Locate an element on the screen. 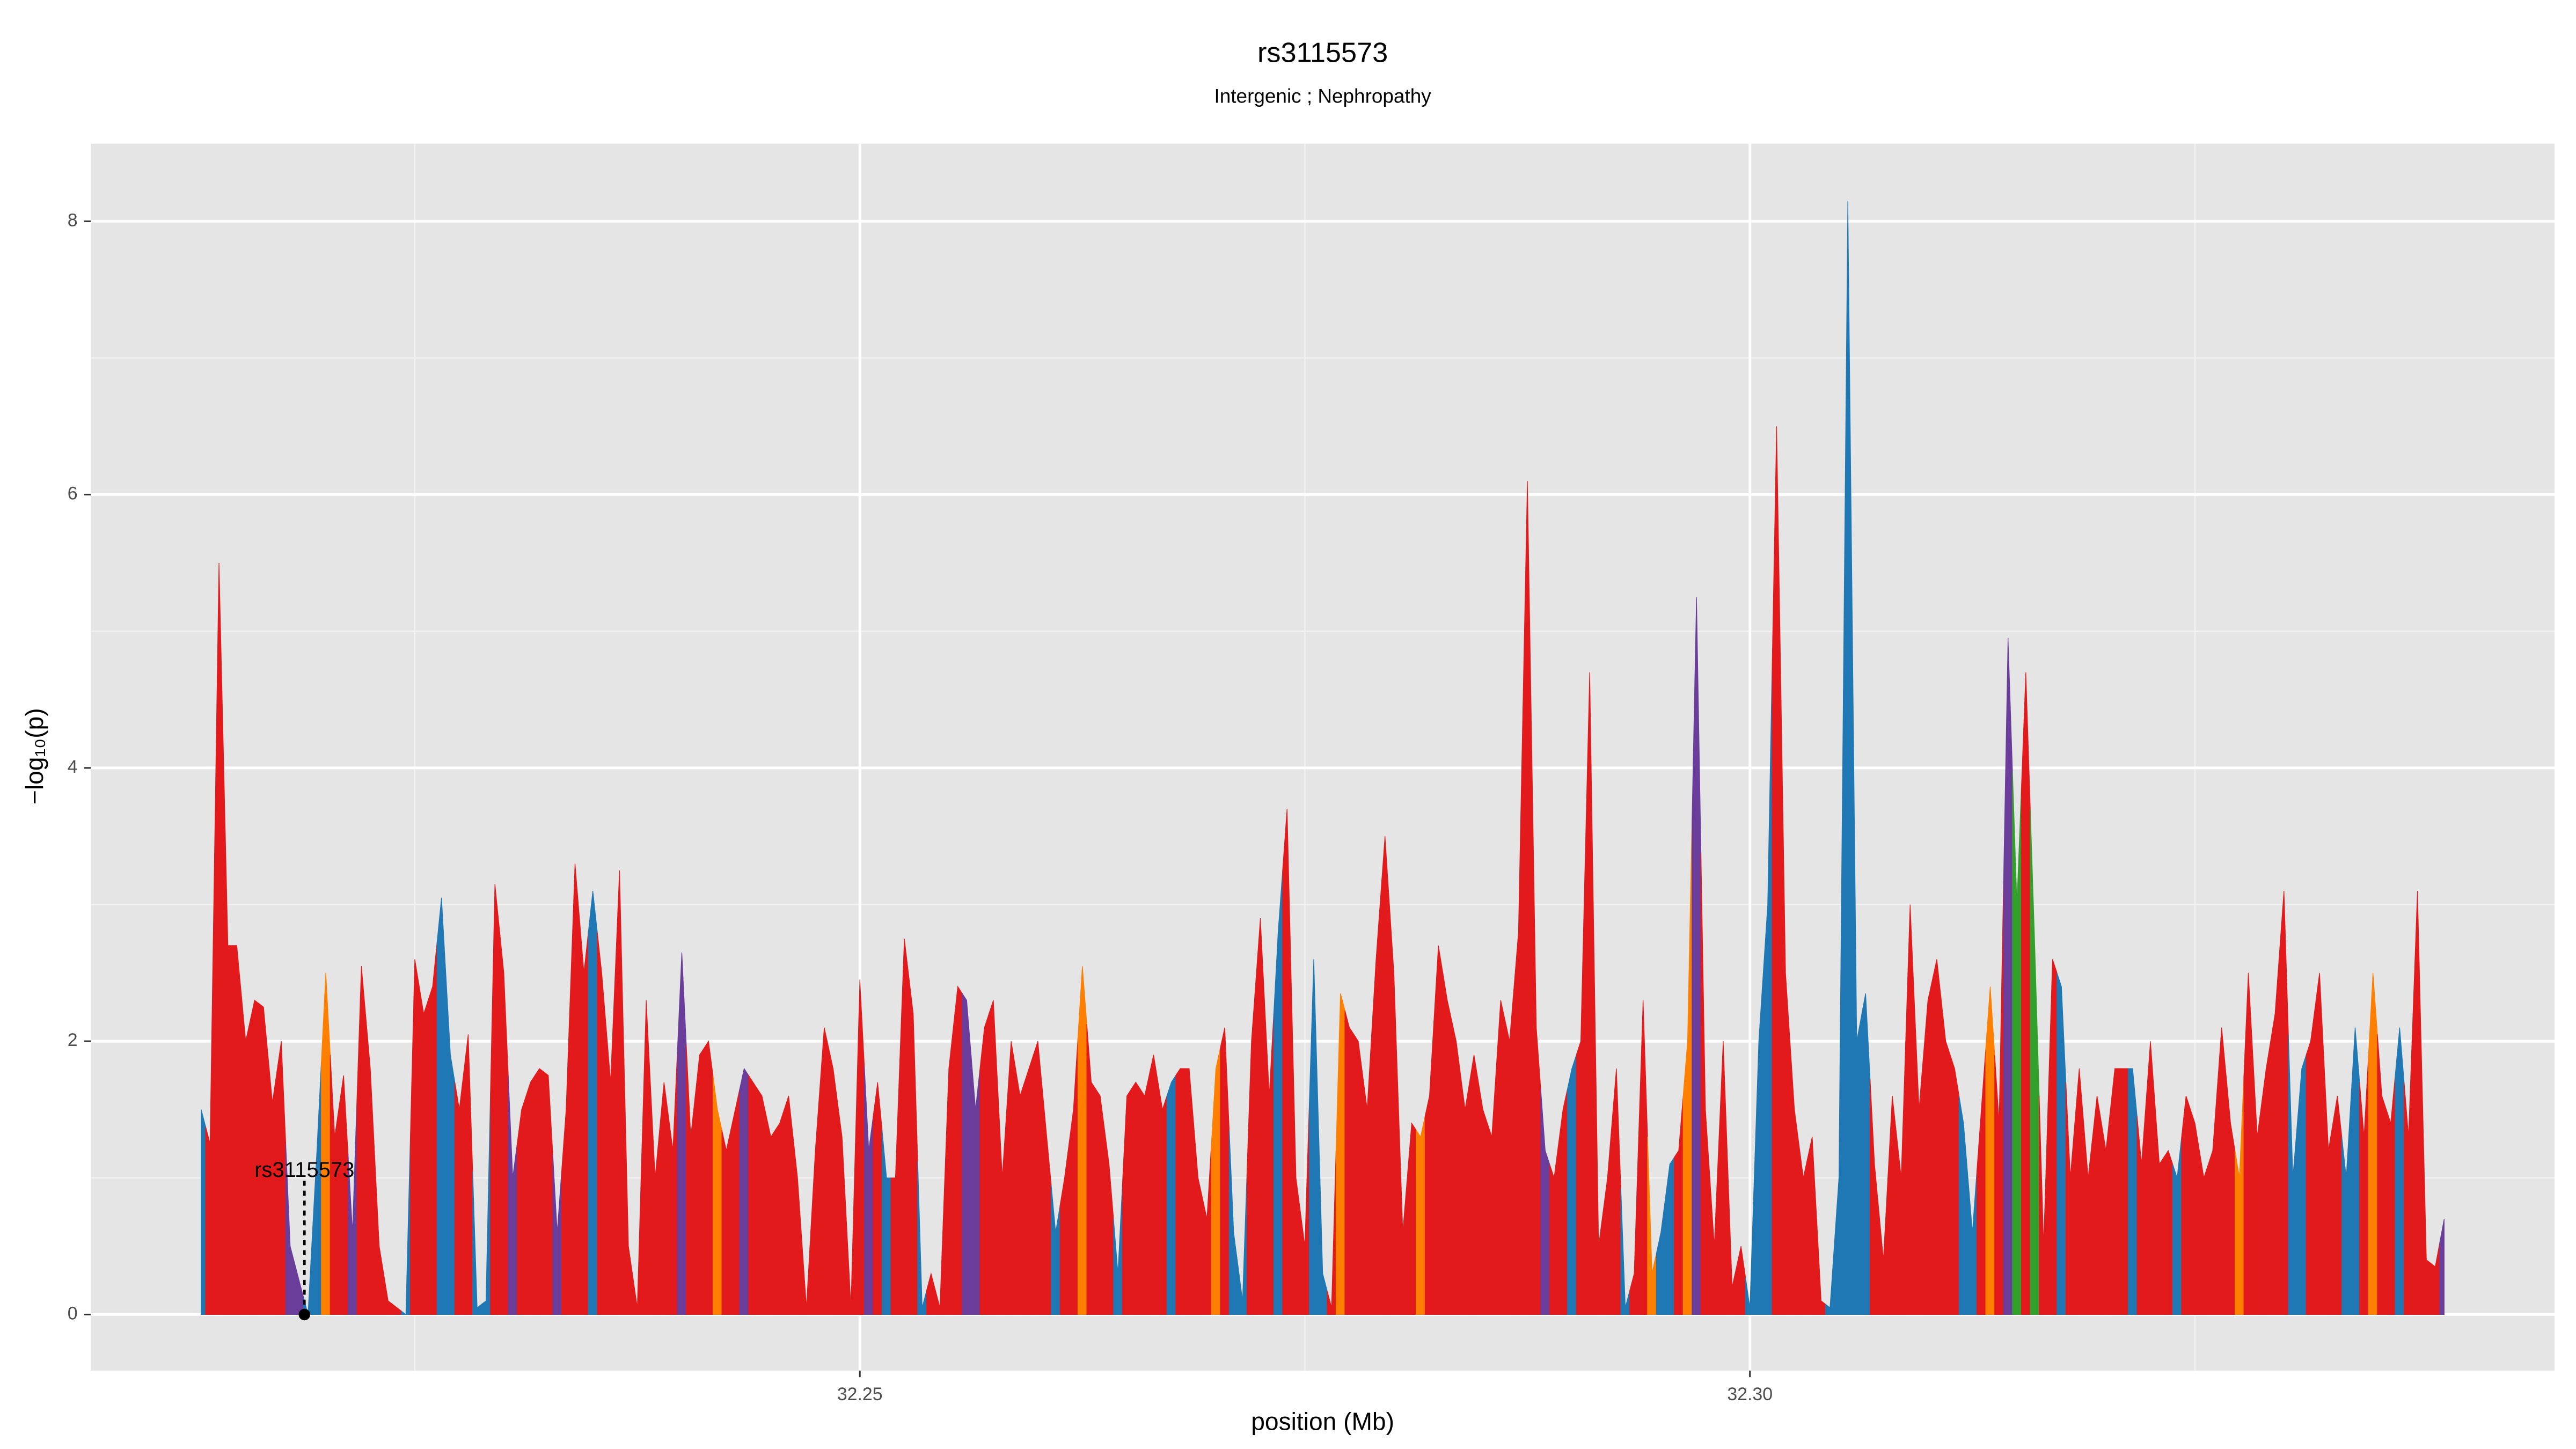 This screenshot has height=1449, width=2576. x-axis-label: position (Mb) is located at coordinates (1322, 1421).